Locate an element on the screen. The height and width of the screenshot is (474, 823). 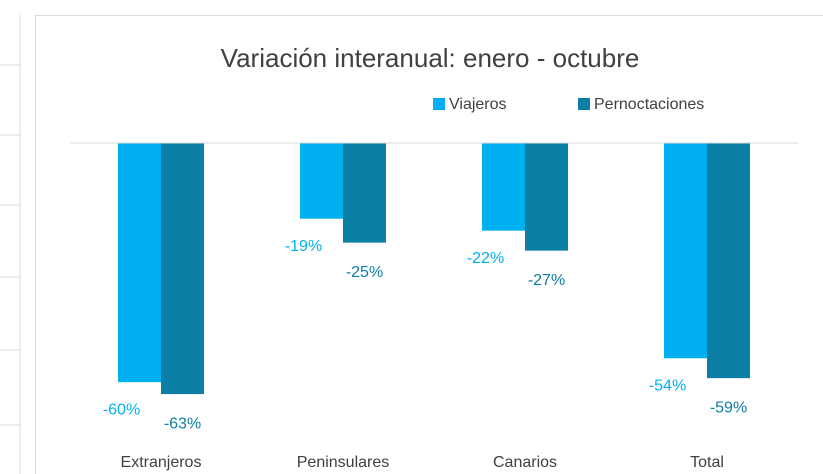
data-label: -60% is located at coordinates (121, 409).